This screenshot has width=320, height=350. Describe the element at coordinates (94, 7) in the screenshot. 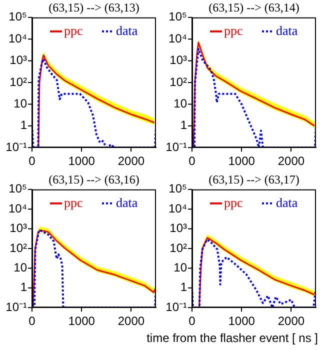

I see `chart-title: (63,15) --> (63,13)` at that location.